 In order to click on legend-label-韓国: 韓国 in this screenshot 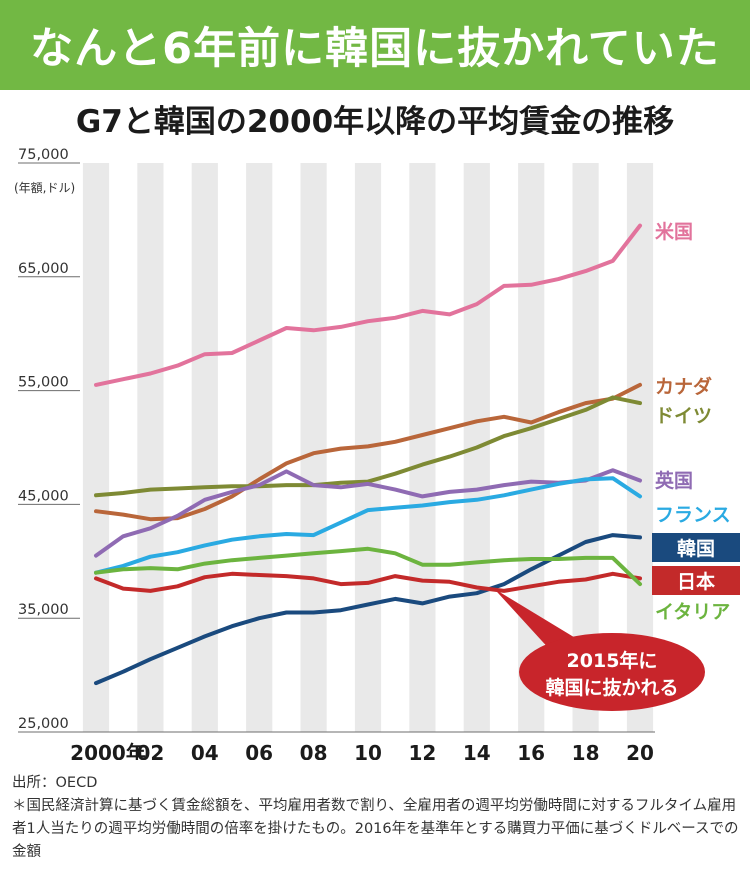, I will do `click(696, 548)`.